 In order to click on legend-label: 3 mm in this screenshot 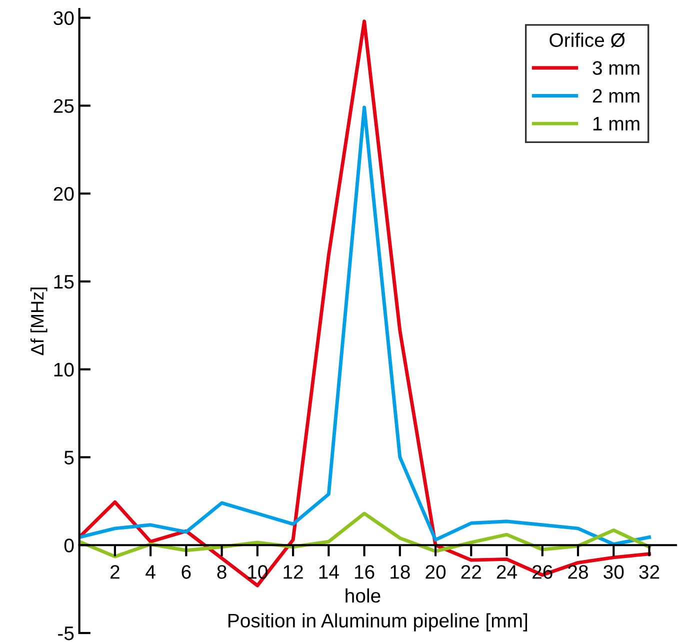, I will do `click(616, 68)`.